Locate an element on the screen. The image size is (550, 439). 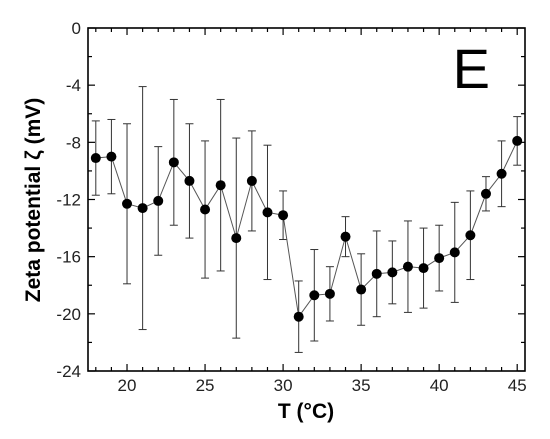
x-tick-label: 20 is located at coordinates (127, 385).